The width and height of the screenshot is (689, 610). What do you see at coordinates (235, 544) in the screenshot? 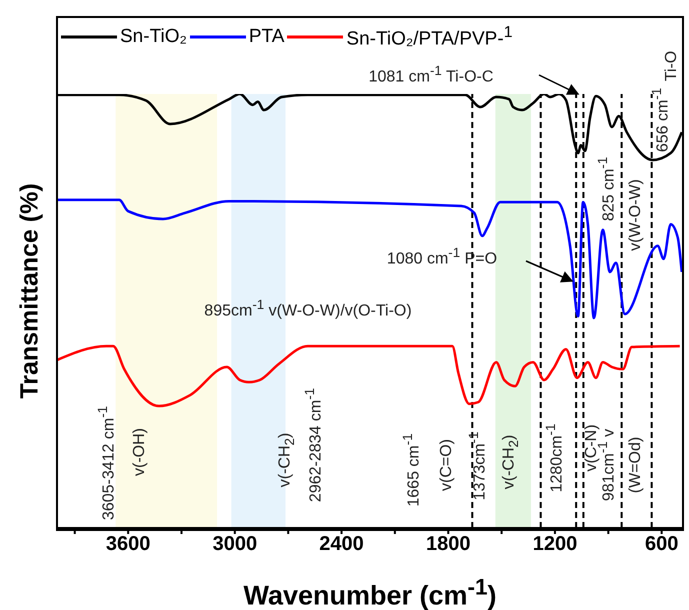
I see `x-tick-label: 3000` at bounding box center [235, 544].